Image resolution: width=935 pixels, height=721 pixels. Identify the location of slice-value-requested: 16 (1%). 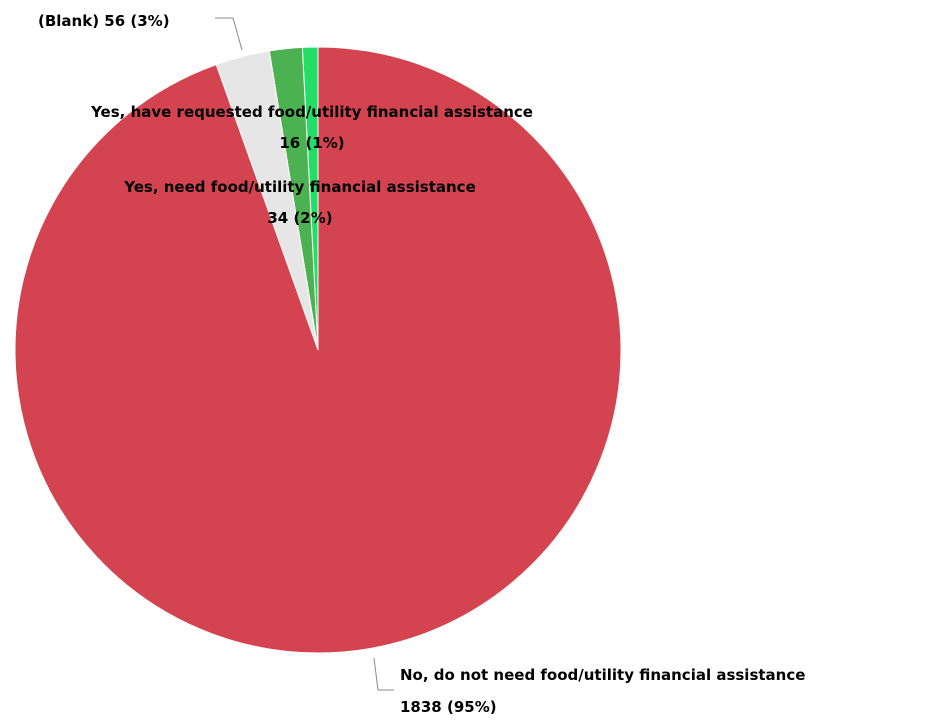
(311, 143).